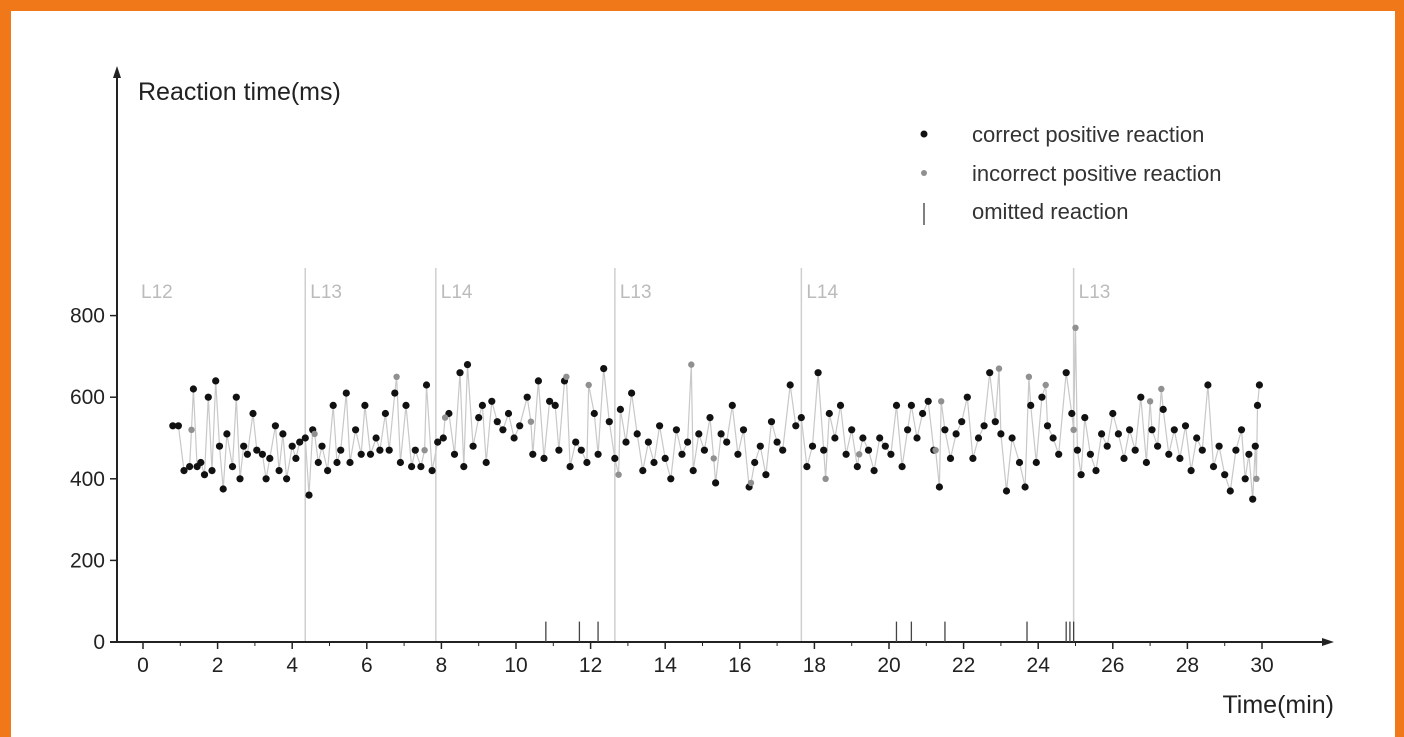 This screenshot has width=1404, height=737. Describe the element at coordinates (1112, 665) in the screenshot. I see `x-tick-label: 26` at that location.